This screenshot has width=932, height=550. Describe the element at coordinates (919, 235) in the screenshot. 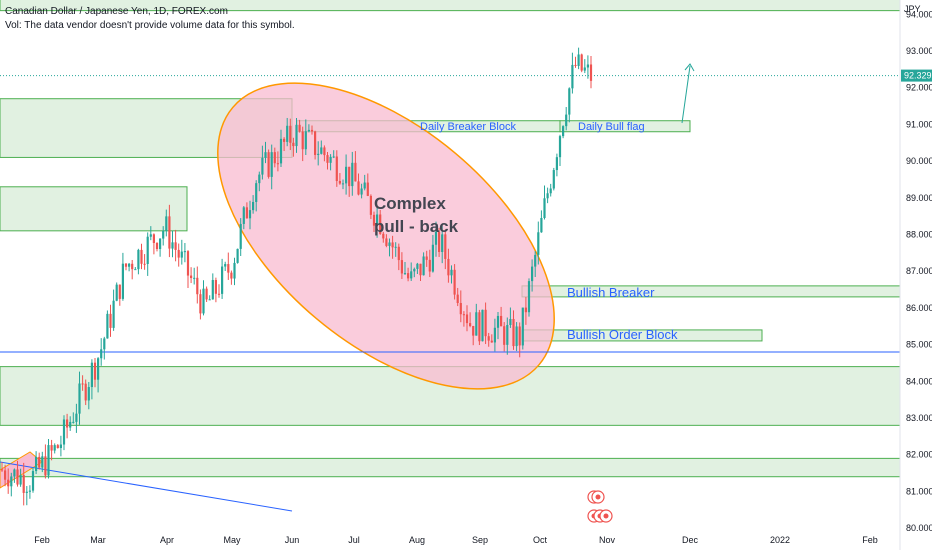

I see `price-tick-label: 88.000` at that location.